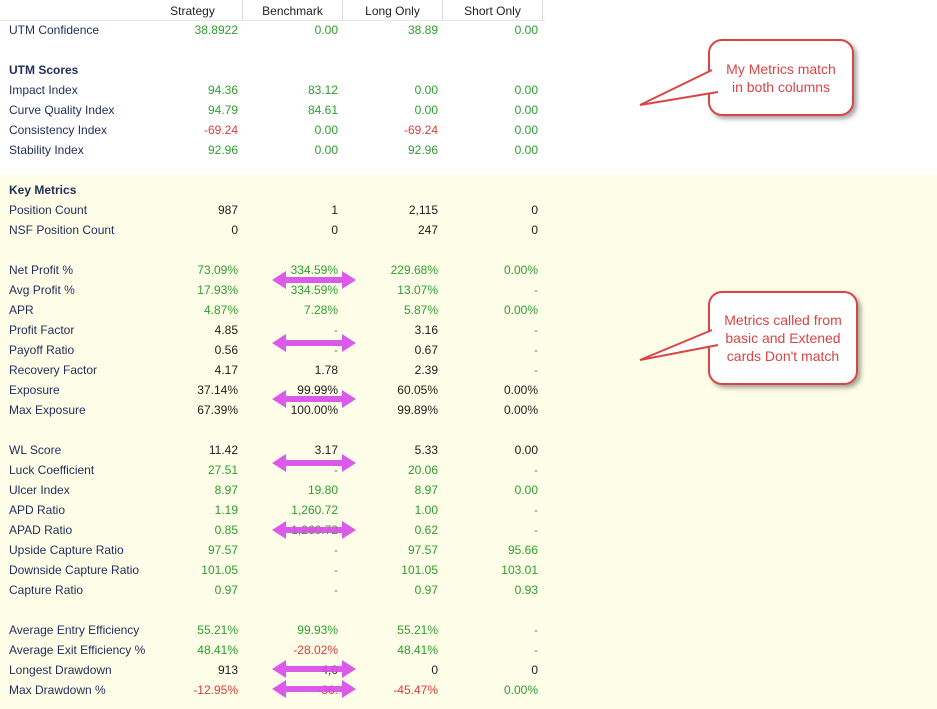  Describe the element at coordinates (272, 290) in the screenshot. I see `table-row: Avg Profit % 17.93% 334.59% 13.07% -` at that location.